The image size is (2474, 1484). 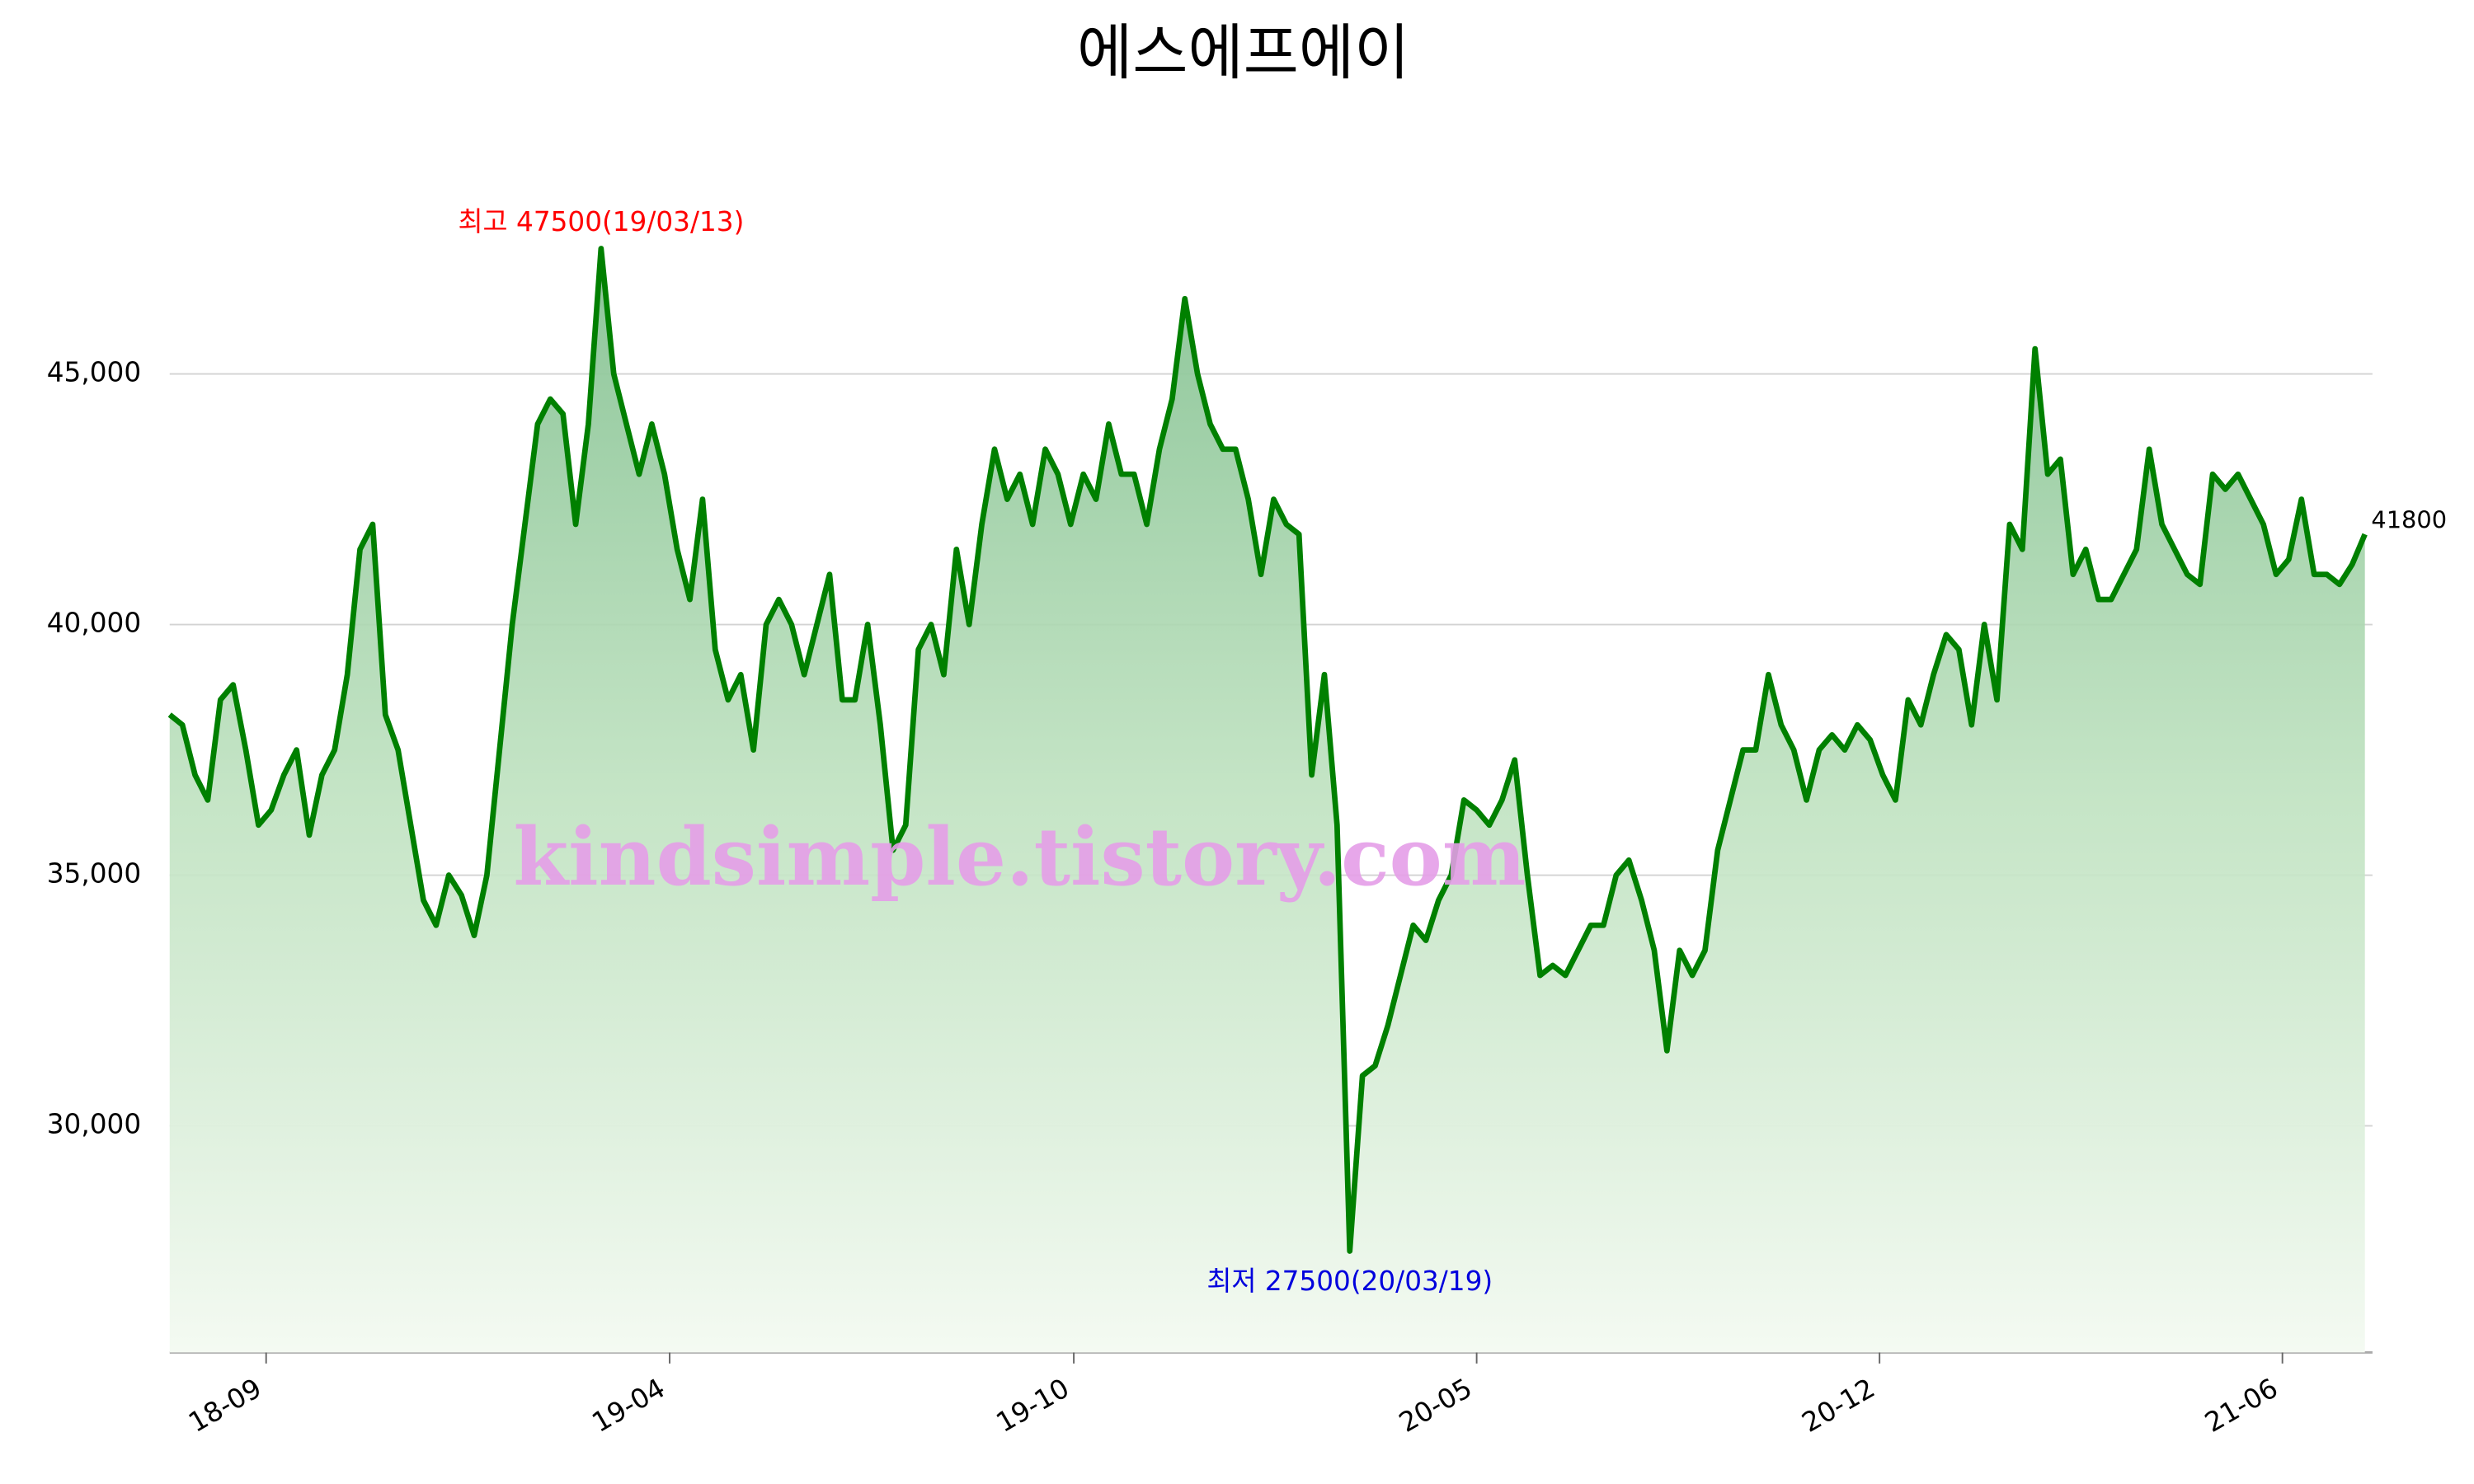 I want to click on x-tick-label: 19-04, so click(x=628, y=1406).